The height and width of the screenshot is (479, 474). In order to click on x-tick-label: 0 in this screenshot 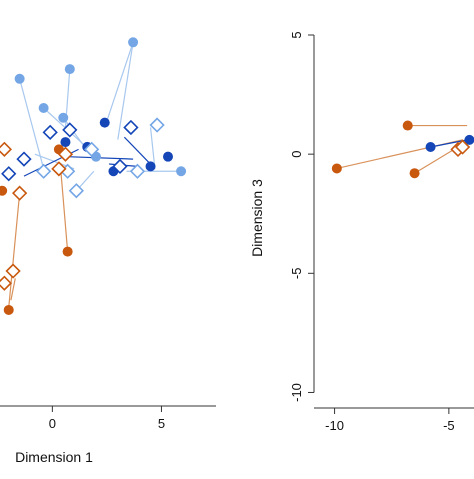, I will do `click(52, 423)`.